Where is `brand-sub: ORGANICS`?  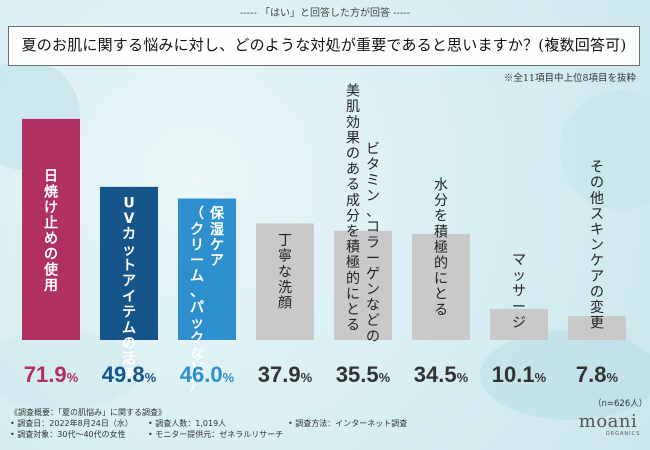
brand-sub: ORGANICS is located at coordinates (623, 434).